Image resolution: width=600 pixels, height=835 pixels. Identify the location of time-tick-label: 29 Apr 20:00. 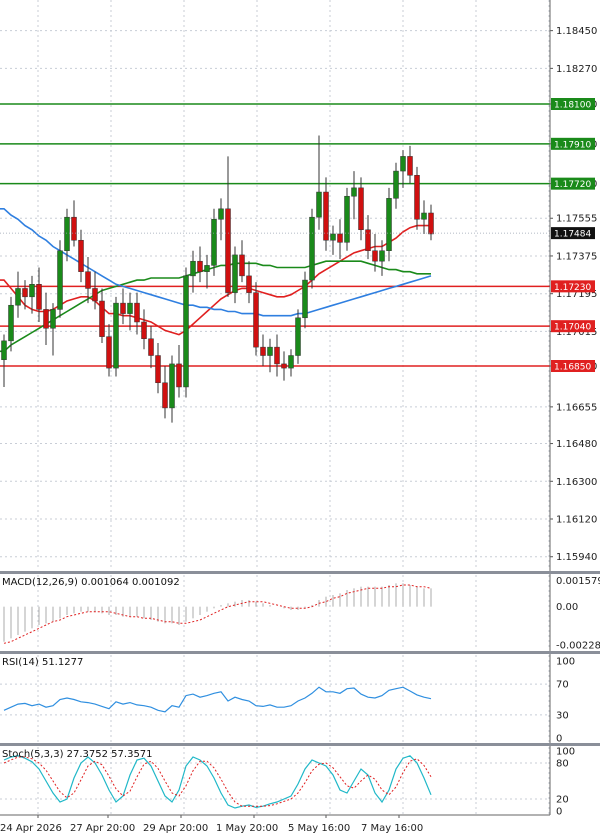
(175, 828).